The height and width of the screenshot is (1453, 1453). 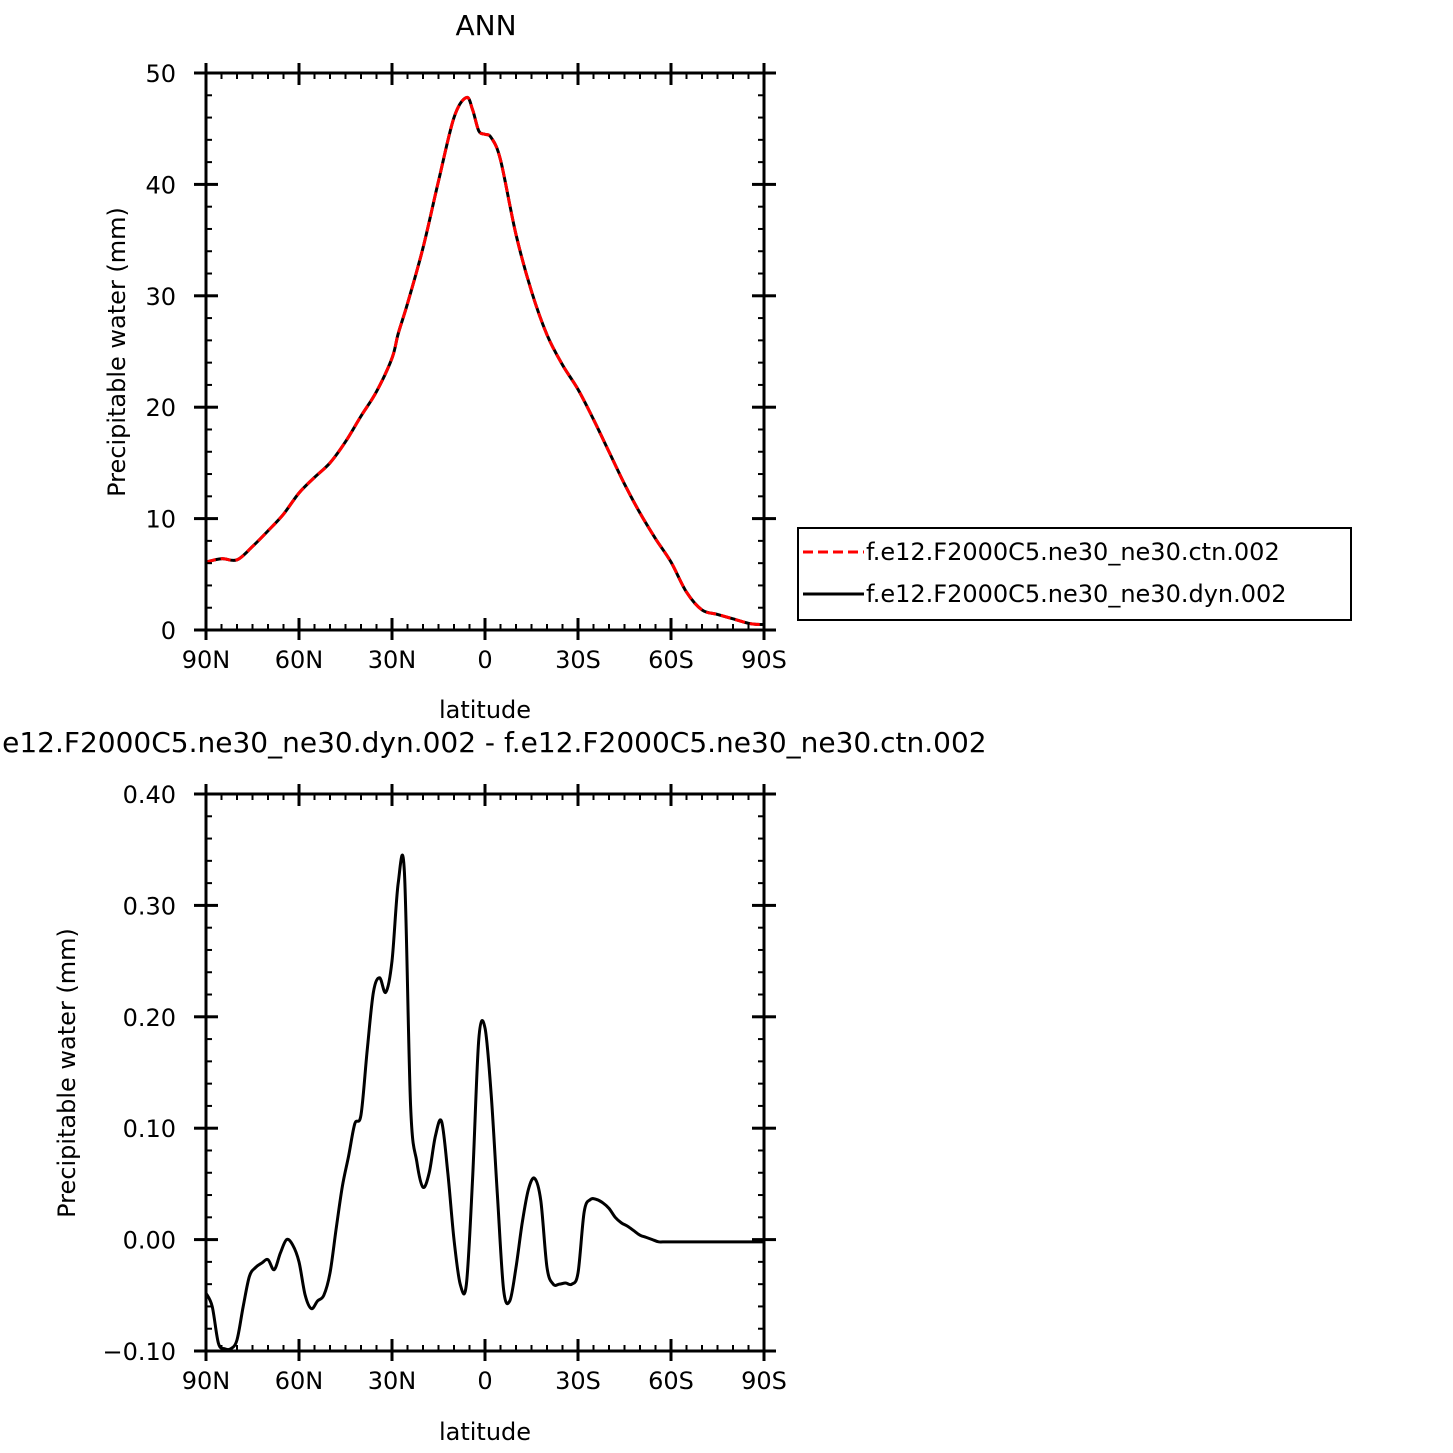 I want to click on legend-box, so click(x=1074, y=574).